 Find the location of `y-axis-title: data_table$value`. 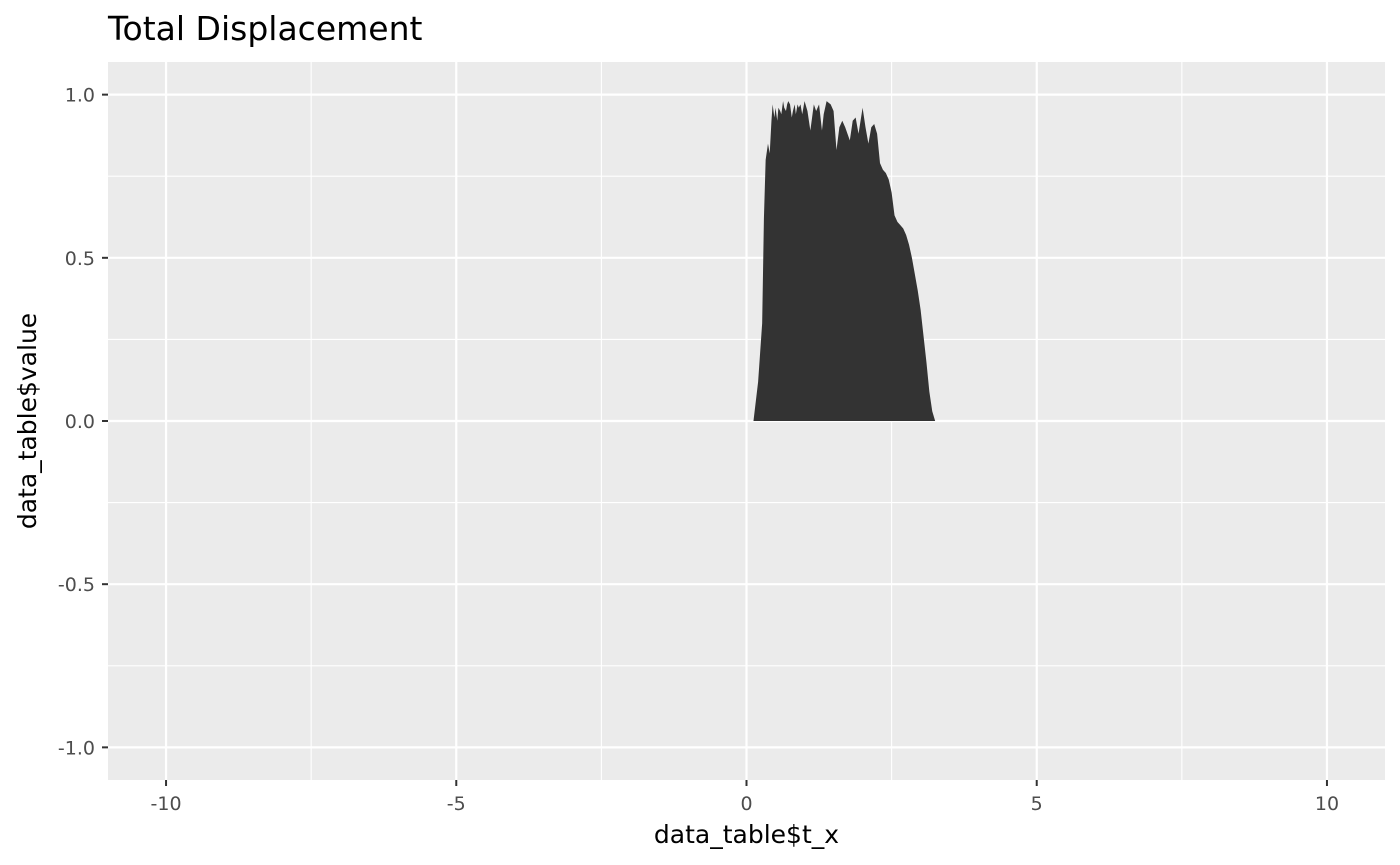

y-axis-title: data_table$value is located at coordinates (27, 421).